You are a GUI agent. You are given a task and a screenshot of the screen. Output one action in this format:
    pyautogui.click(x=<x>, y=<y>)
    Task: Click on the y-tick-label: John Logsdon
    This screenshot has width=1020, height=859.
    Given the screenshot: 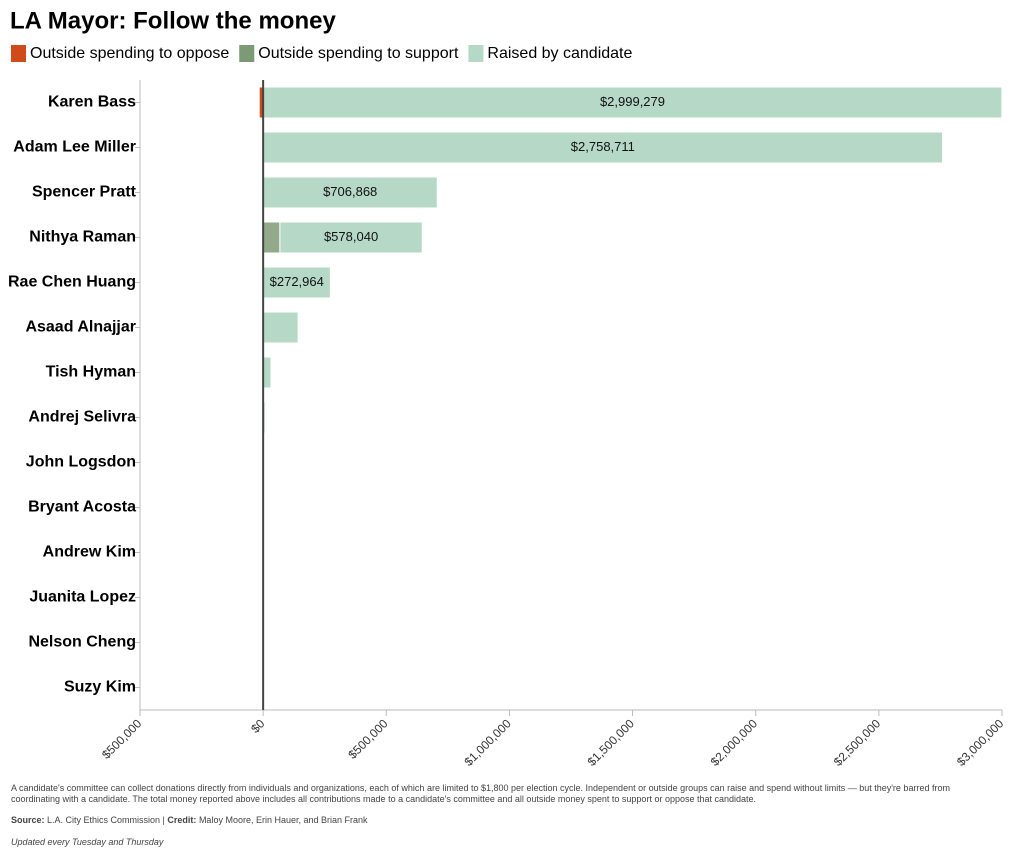 What is the action you would take?
    pyautogui.click(x=81, y=462)
    